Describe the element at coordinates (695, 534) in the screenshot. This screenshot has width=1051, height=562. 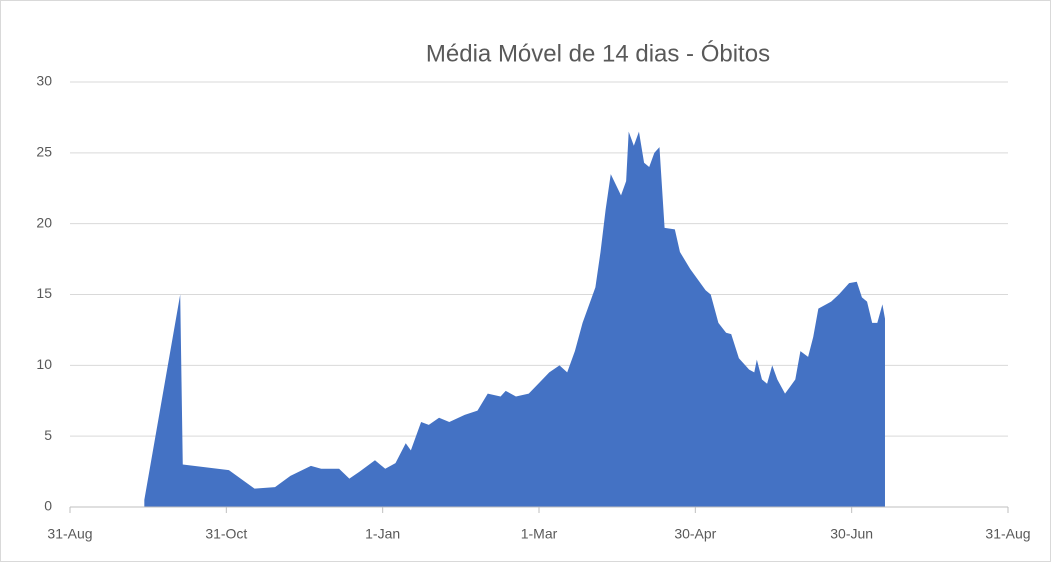
I see `x-tick-label: 30-Apr` at that location.